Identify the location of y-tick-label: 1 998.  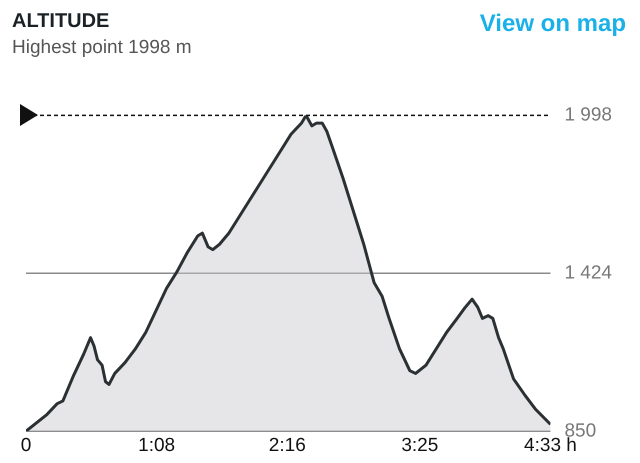
(588, 115).